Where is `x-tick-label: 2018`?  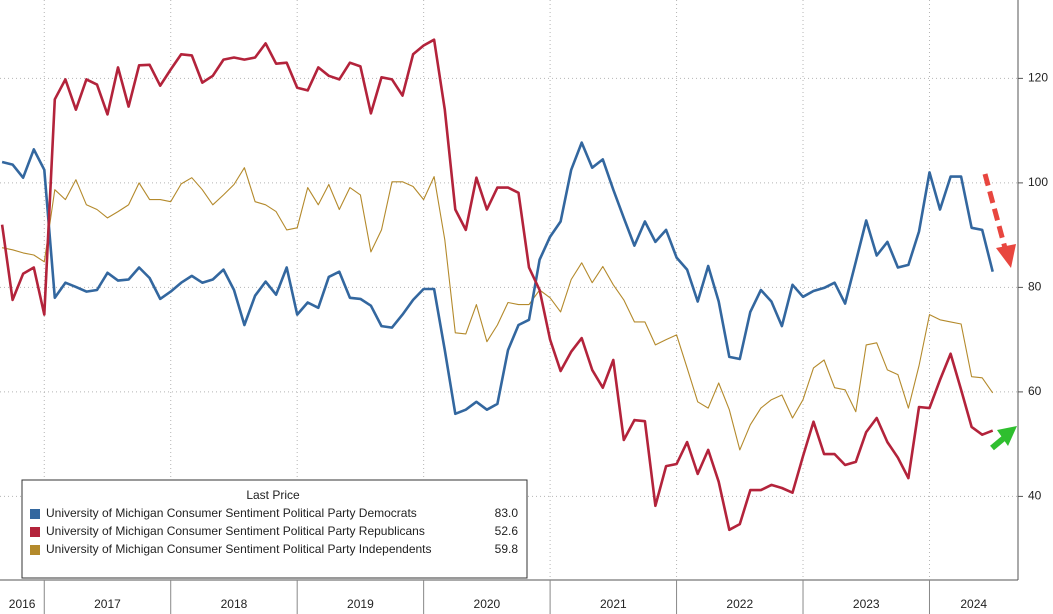 x-tick-label: 2018 is located at coordinates (234, 604).